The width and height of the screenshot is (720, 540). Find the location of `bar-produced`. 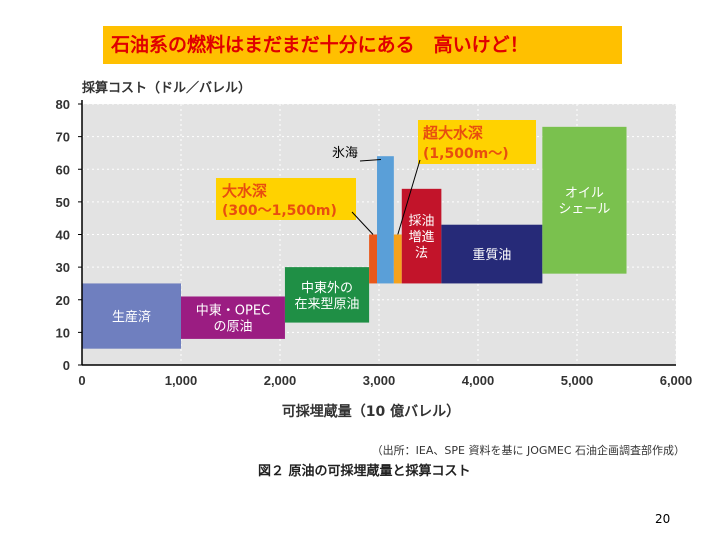

bar-produced is located at coordinates (131, 316).